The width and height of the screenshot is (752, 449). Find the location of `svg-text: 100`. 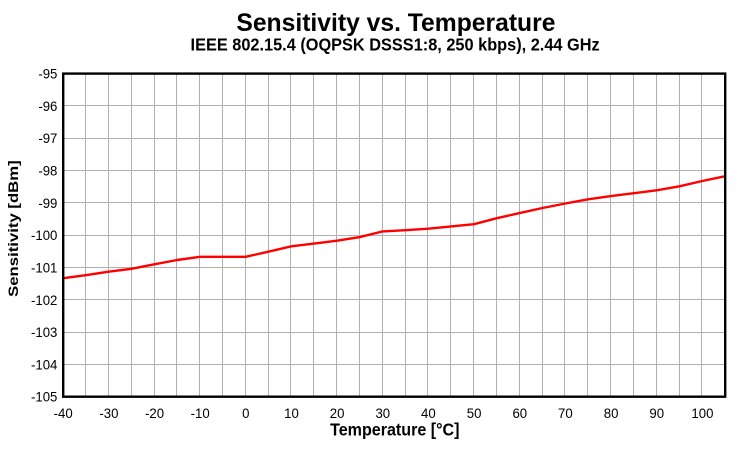

svg-text: 100 is located at coordinates (702, 413).